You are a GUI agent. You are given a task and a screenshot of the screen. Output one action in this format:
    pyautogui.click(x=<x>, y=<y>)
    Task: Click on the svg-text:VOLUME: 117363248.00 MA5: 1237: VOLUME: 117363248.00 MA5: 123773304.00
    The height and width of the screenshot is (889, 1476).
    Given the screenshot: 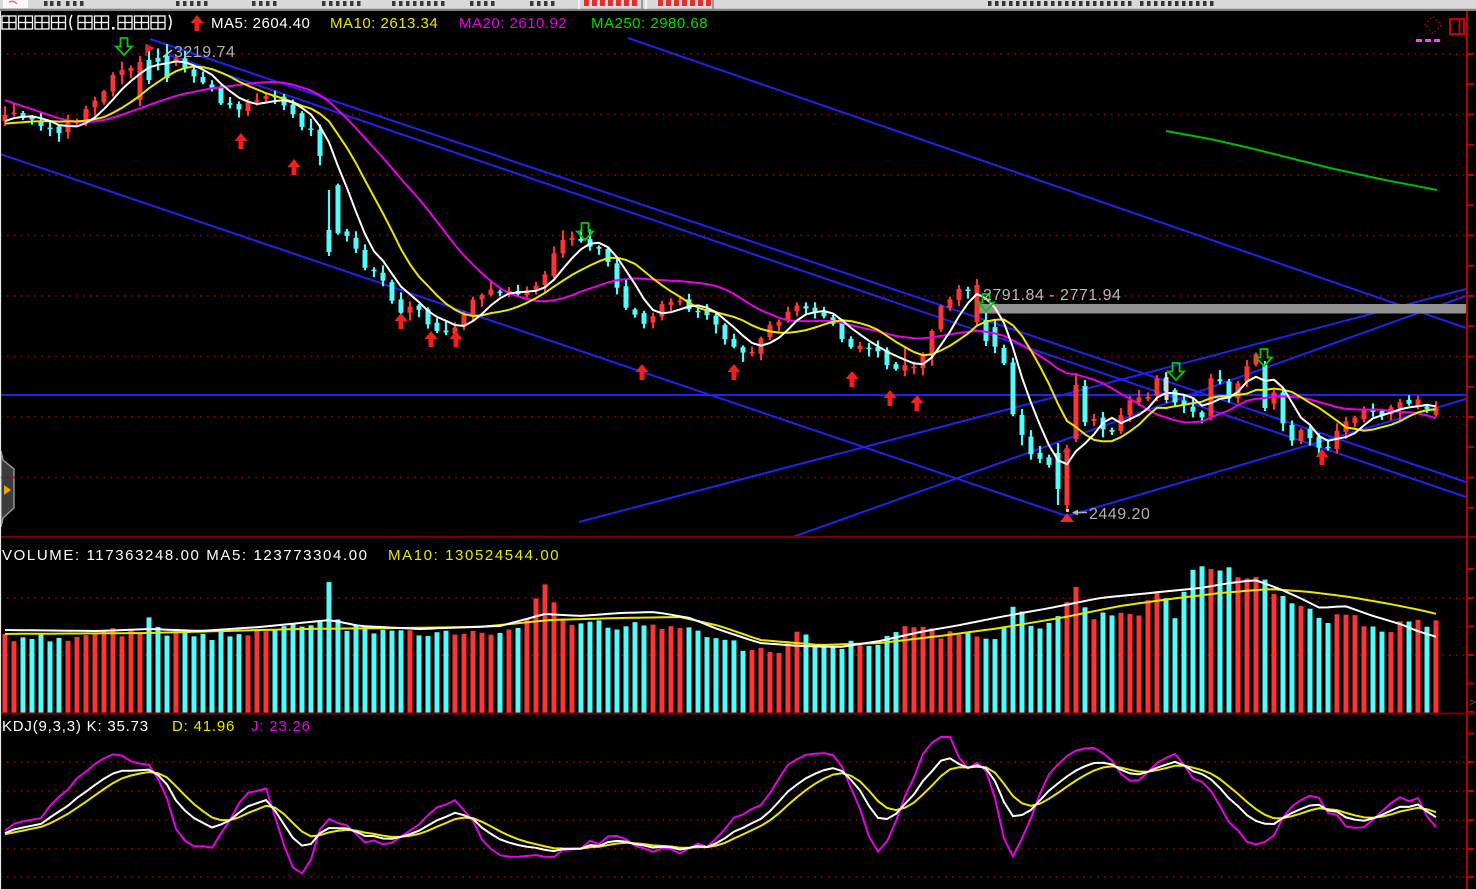 What is the action you would take?
    pyautogui.click(x=185, y=555)
    